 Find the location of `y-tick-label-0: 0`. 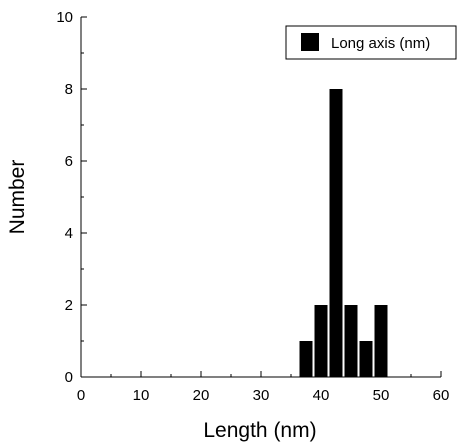

y-tick-label-0: 0 is located at coordinates (69, 377).